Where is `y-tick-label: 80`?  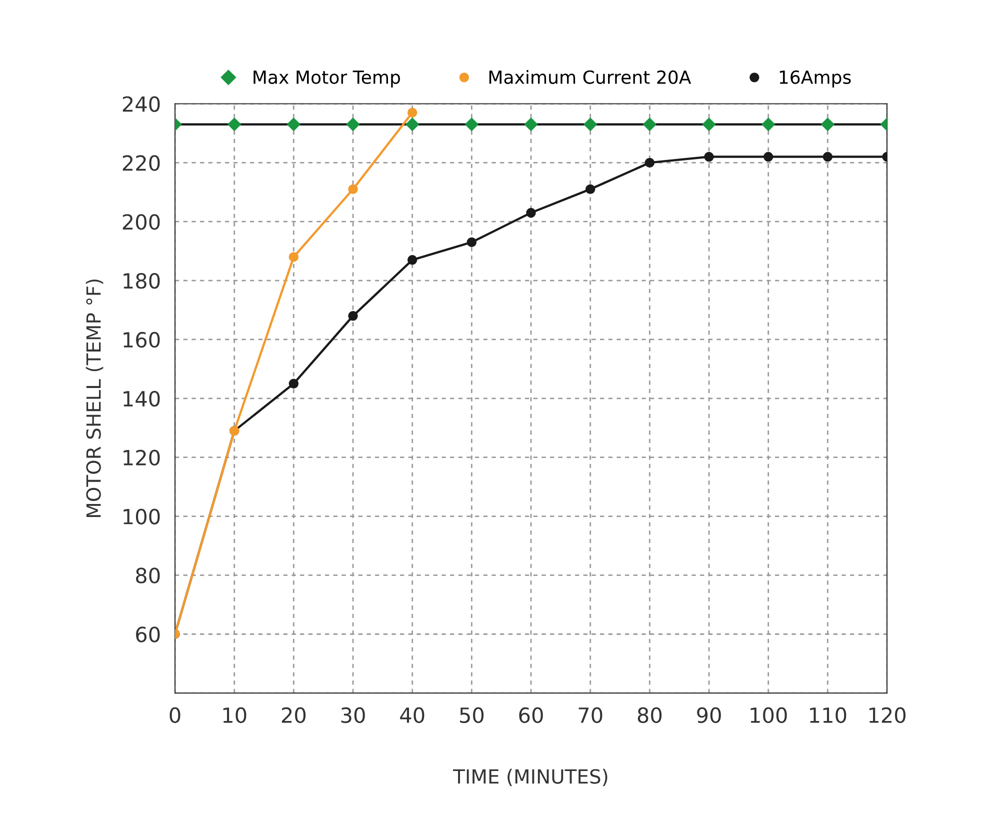 y-tick-label: 80 is located at coordinates (148, 576).